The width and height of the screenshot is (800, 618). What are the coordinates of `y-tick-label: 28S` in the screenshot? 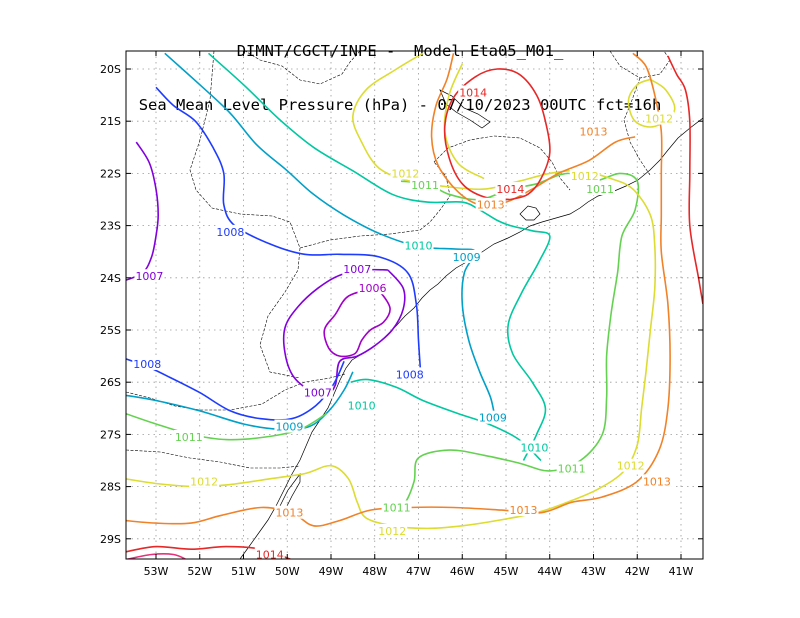 It's located at (110, 487).